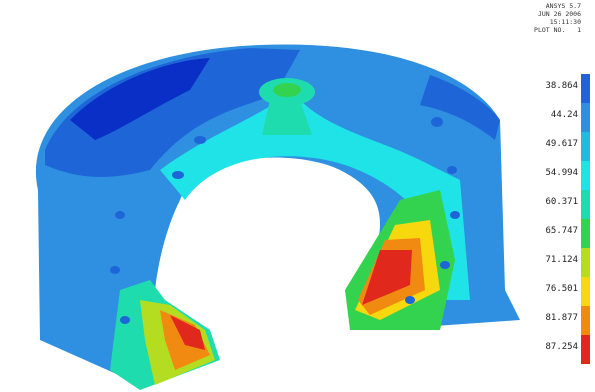 The image size is (595, 392). I want to click on legend-row: 38.864, so click(566, 88).